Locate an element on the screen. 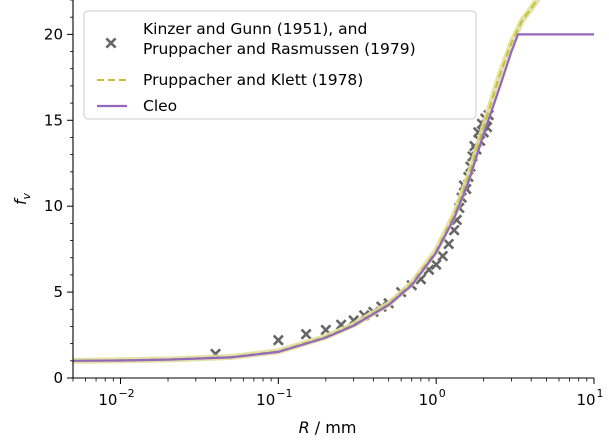  y-tick-label: 15 is located at coordinates (53, 120).